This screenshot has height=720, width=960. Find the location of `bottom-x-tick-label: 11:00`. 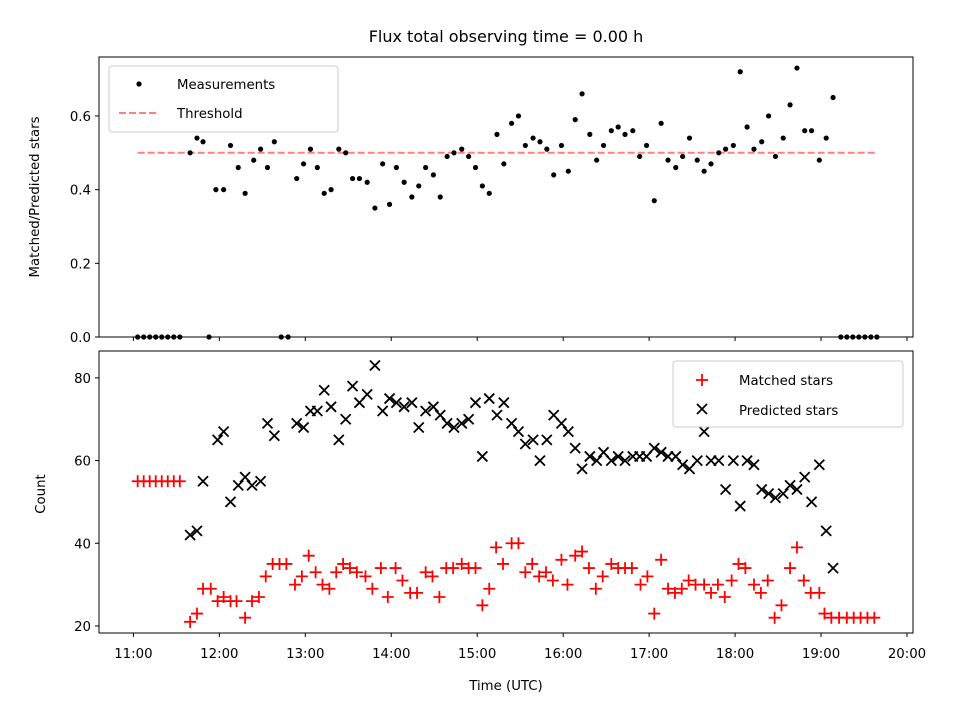

bottom-x-tick-label: 11:00 is located at coordinates (133, 654).